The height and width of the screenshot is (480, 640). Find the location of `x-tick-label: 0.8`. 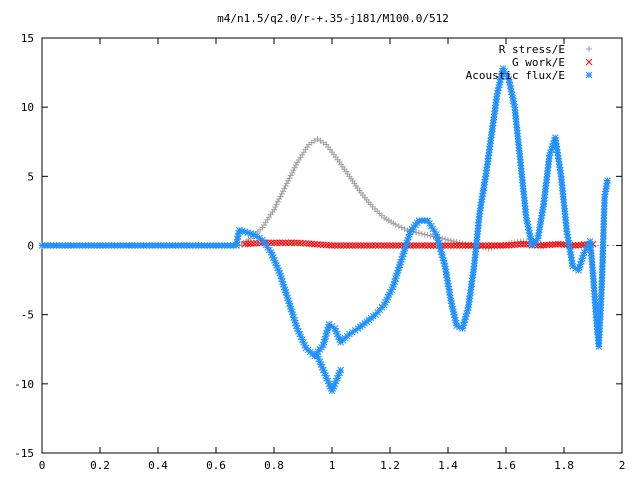

x-tick-label: 0.8 is located at coordinates (274, 465).